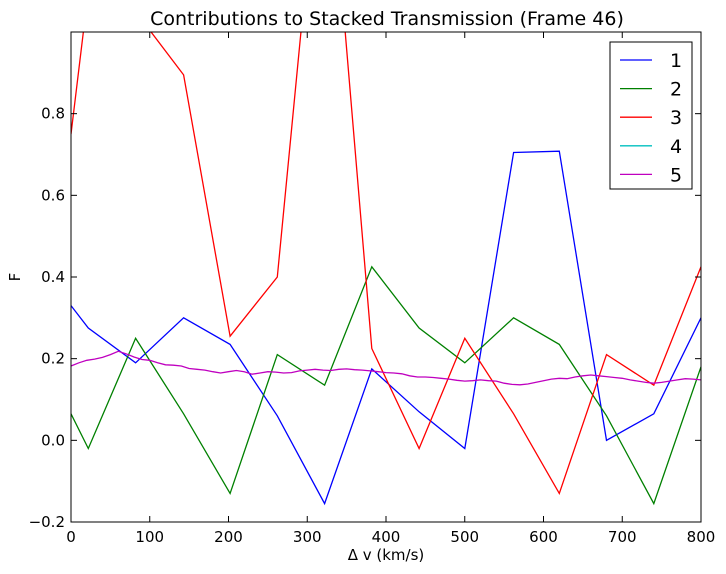  I want to click on legend-label-1: 1, so click(676, 61).